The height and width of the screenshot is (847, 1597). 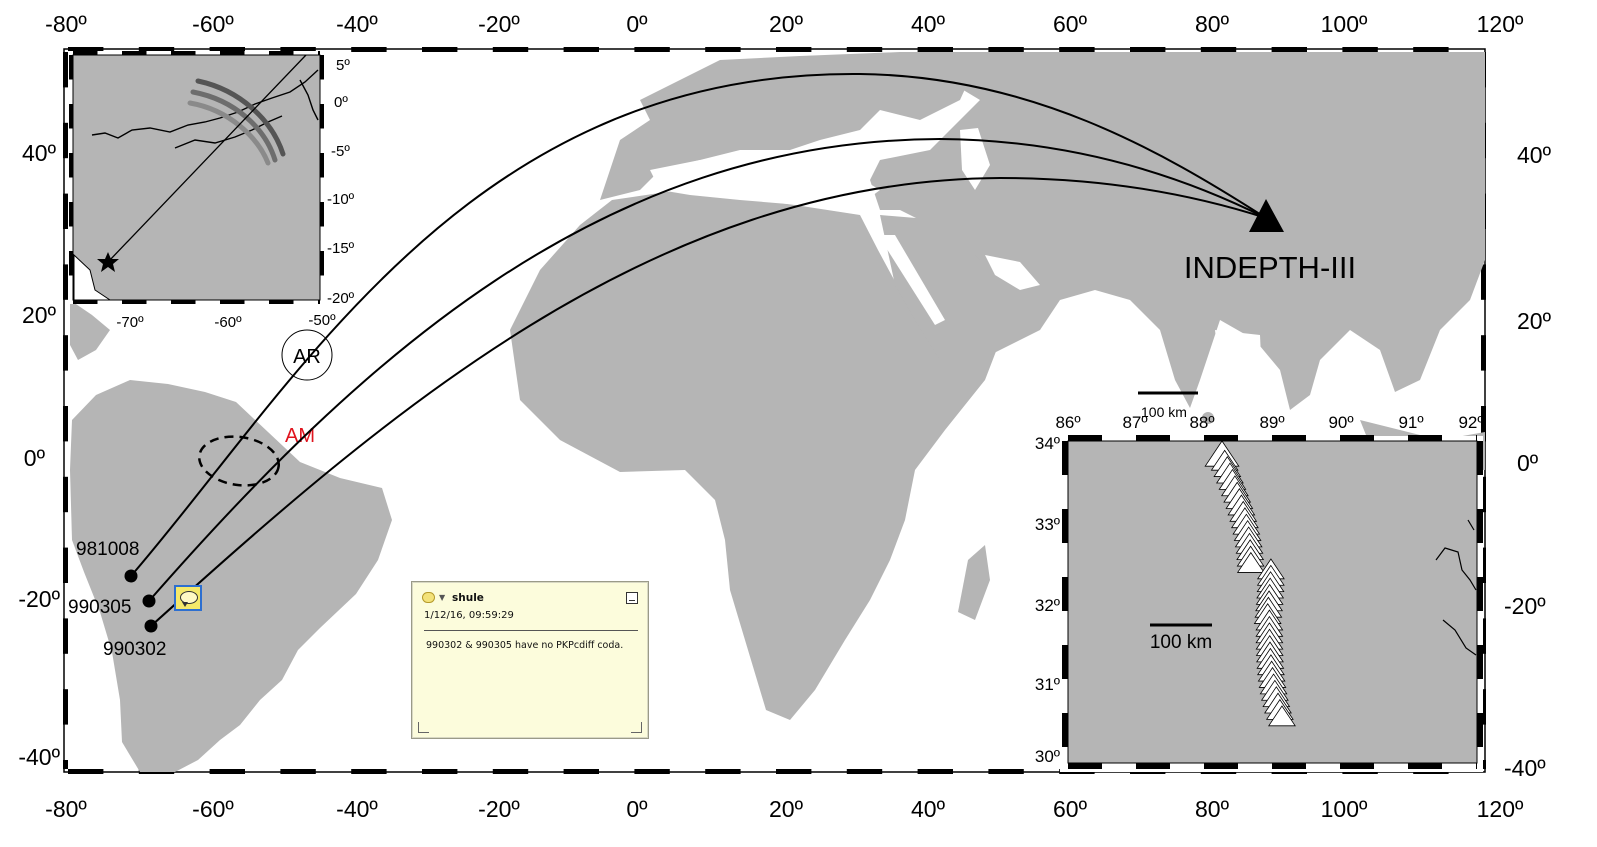 I want to click on inset-br-lon-label: 89º, so click(x=1271, y=422).